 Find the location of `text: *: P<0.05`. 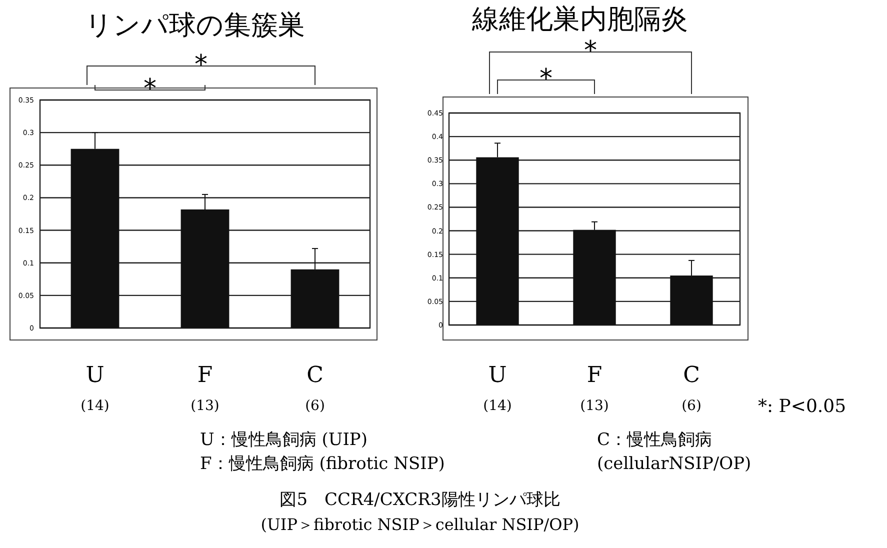

text: *: P<0.05 is located at coordinates (802, 406).